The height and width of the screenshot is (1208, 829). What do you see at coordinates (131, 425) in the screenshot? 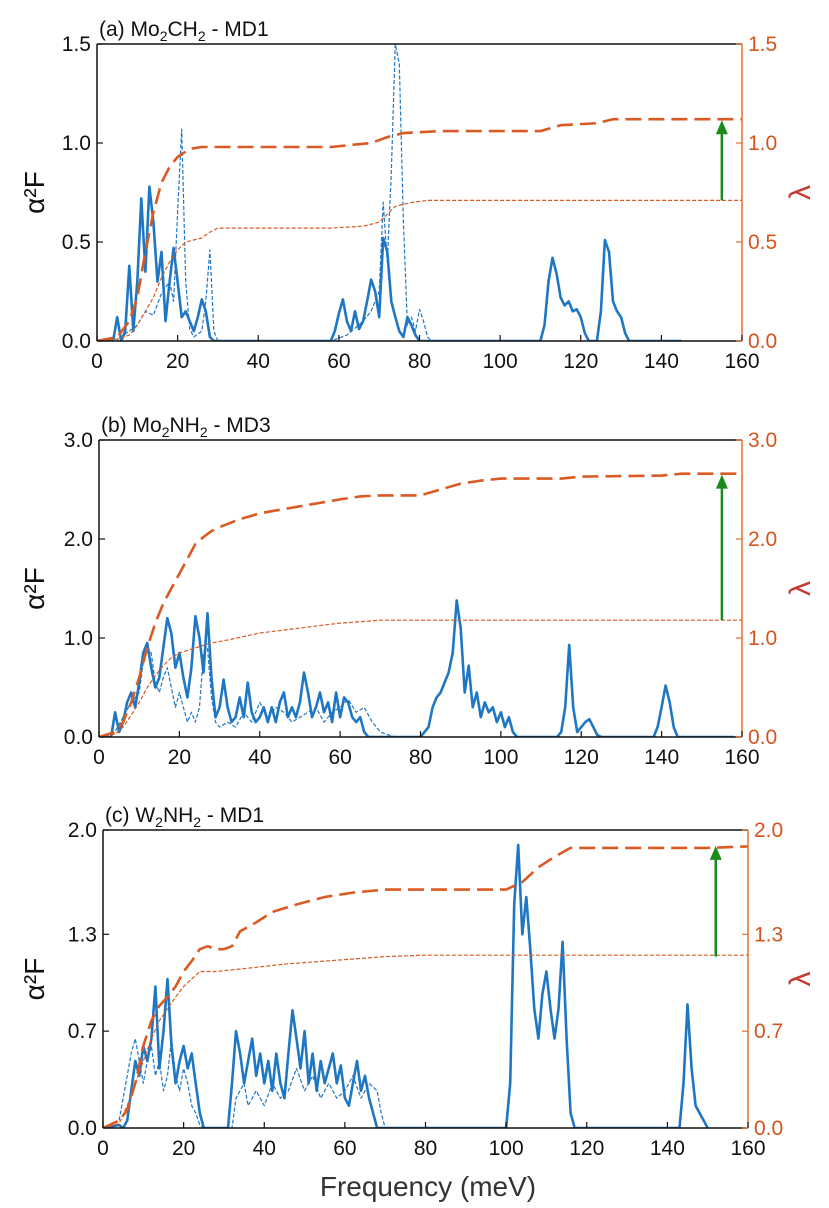
I see `panel-label-text: (b) Mo` at bounding box center [131, 425].